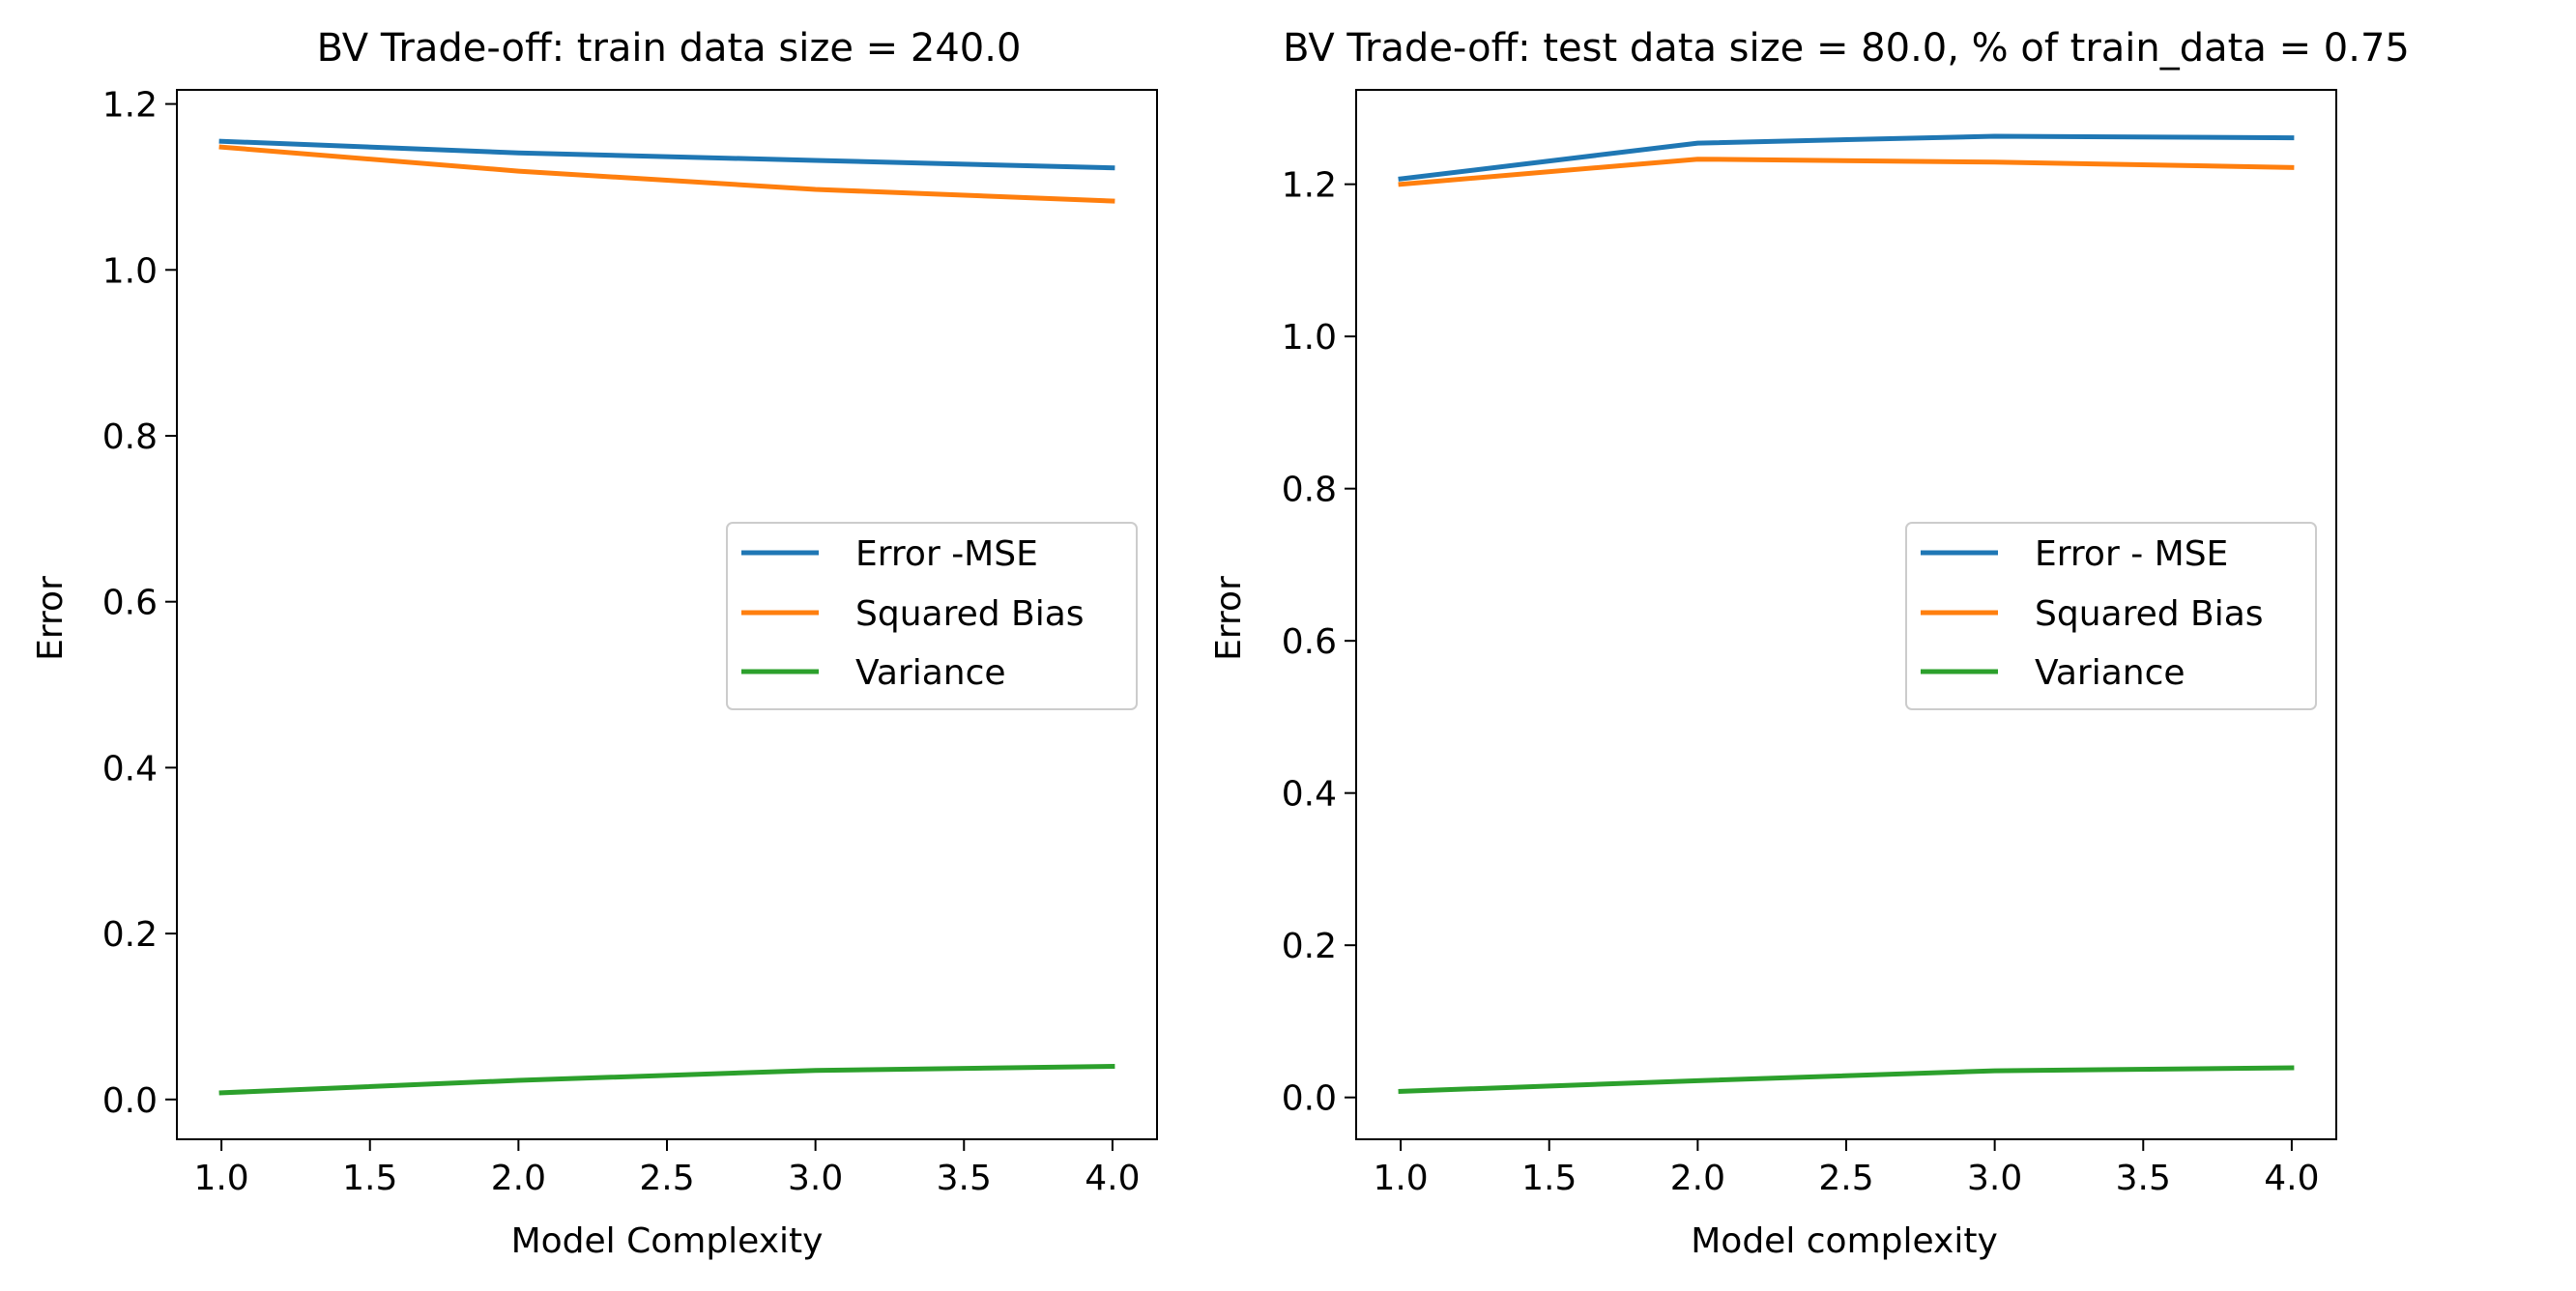  What do you see at coordinates (518, 1178) in the screenshot?
I see `left-x-tick-label: 2.0` at bounding box center [518, 1178].